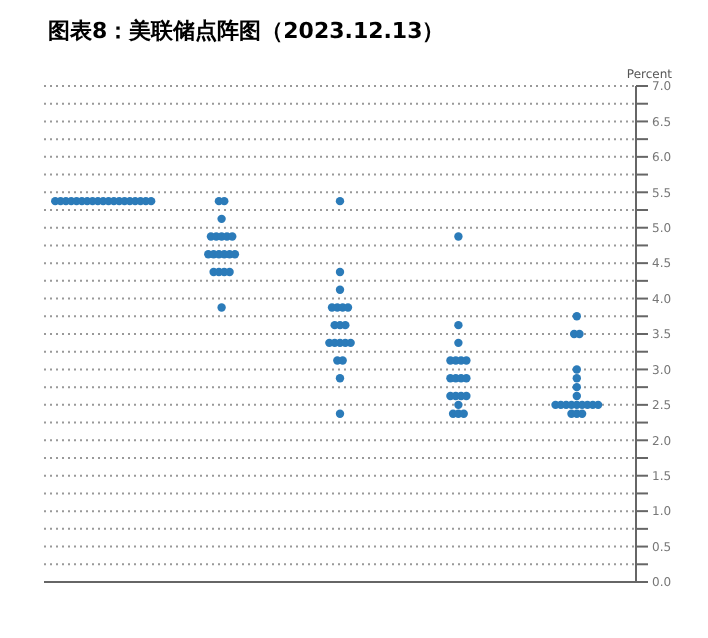 Image resolution: width=708 pixels, height=638 pixels. What do you see at coordinates (247, 31) in the screenshot?
I see `chart-title: 图表8：美联储点阵图（2023.12.13）` at bounding box center [247, 31].